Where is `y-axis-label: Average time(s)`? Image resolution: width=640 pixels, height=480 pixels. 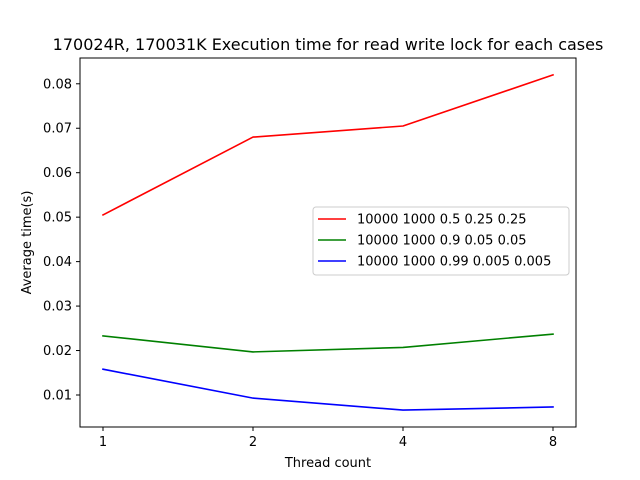 y-axis-label: Average time(s) is located at coordinates (27, 243).